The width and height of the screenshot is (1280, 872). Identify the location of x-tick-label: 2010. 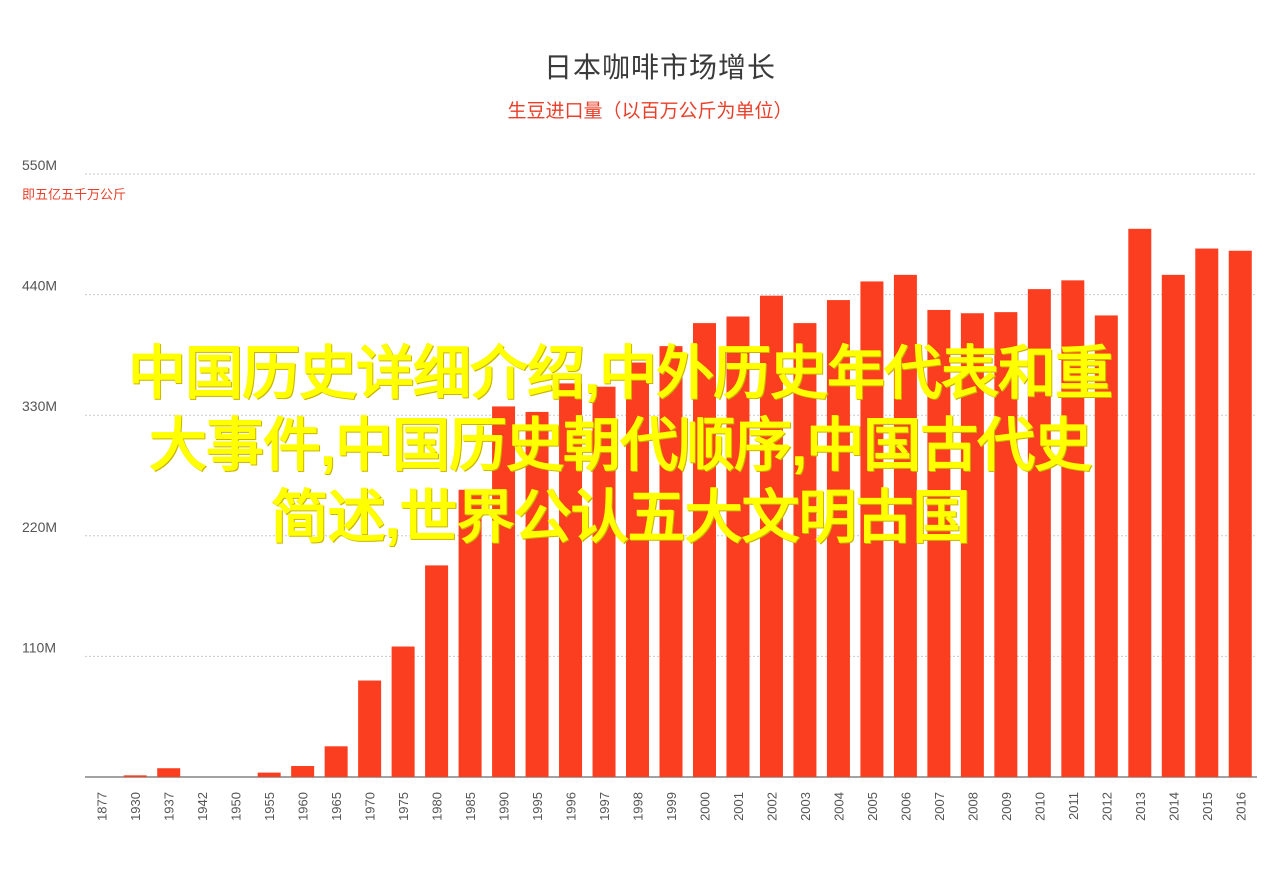
(1039, 806).